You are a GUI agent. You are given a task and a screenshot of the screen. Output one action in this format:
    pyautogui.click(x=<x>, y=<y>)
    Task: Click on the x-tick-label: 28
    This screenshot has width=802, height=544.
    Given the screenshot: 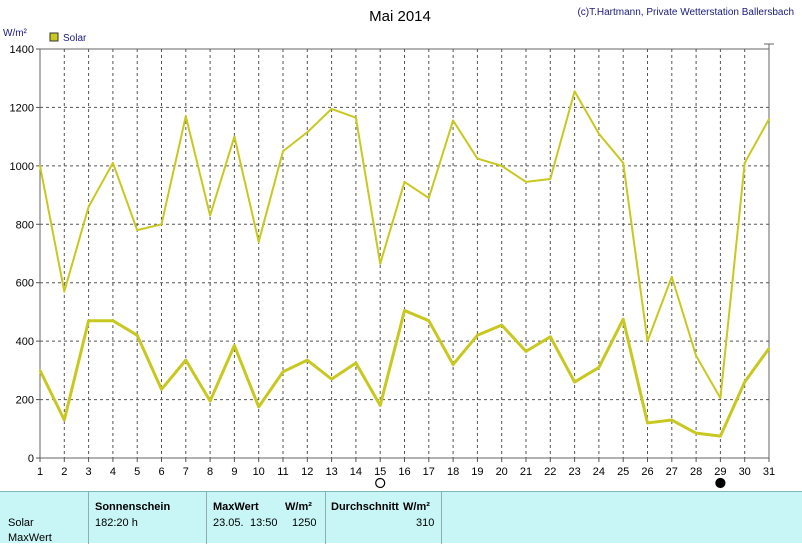 What is the action you would take?
    pyautogui.click(x=696, y=472)
    